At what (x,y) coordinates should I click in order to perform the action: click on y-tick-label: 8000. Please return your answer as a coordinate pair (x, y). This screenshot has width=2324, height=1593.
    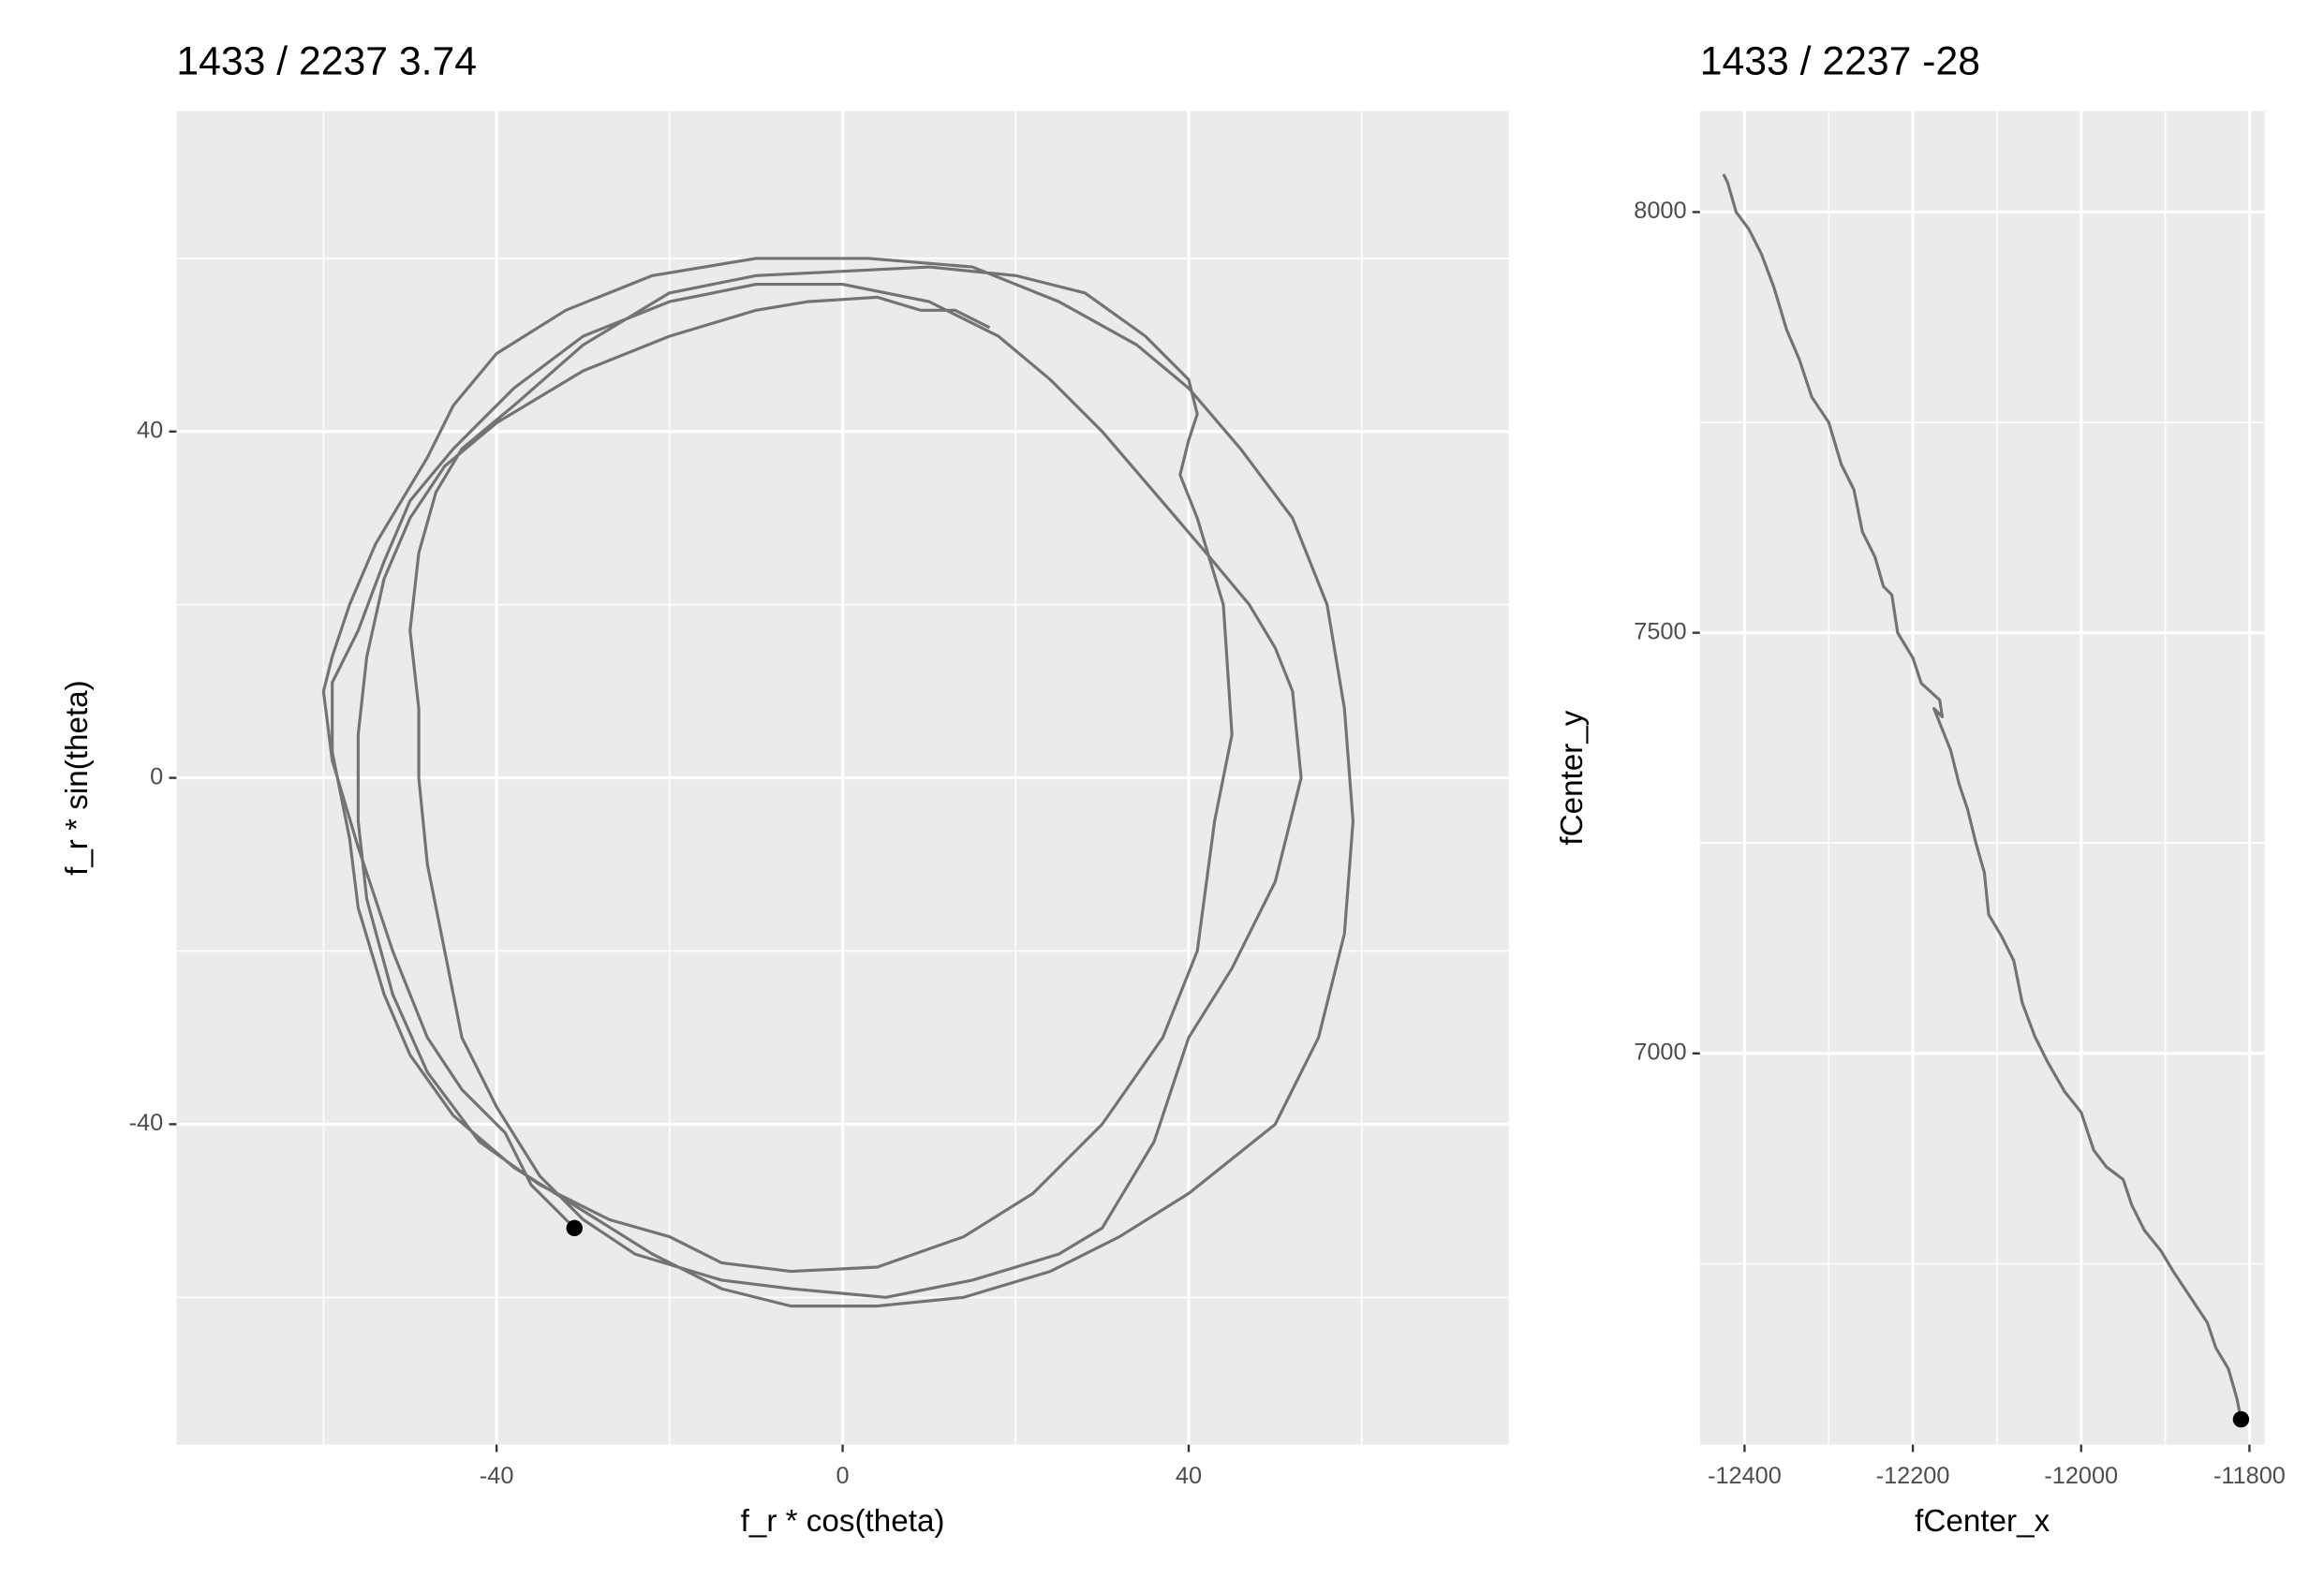
    Looking at the image, I should click on (1660, 211).